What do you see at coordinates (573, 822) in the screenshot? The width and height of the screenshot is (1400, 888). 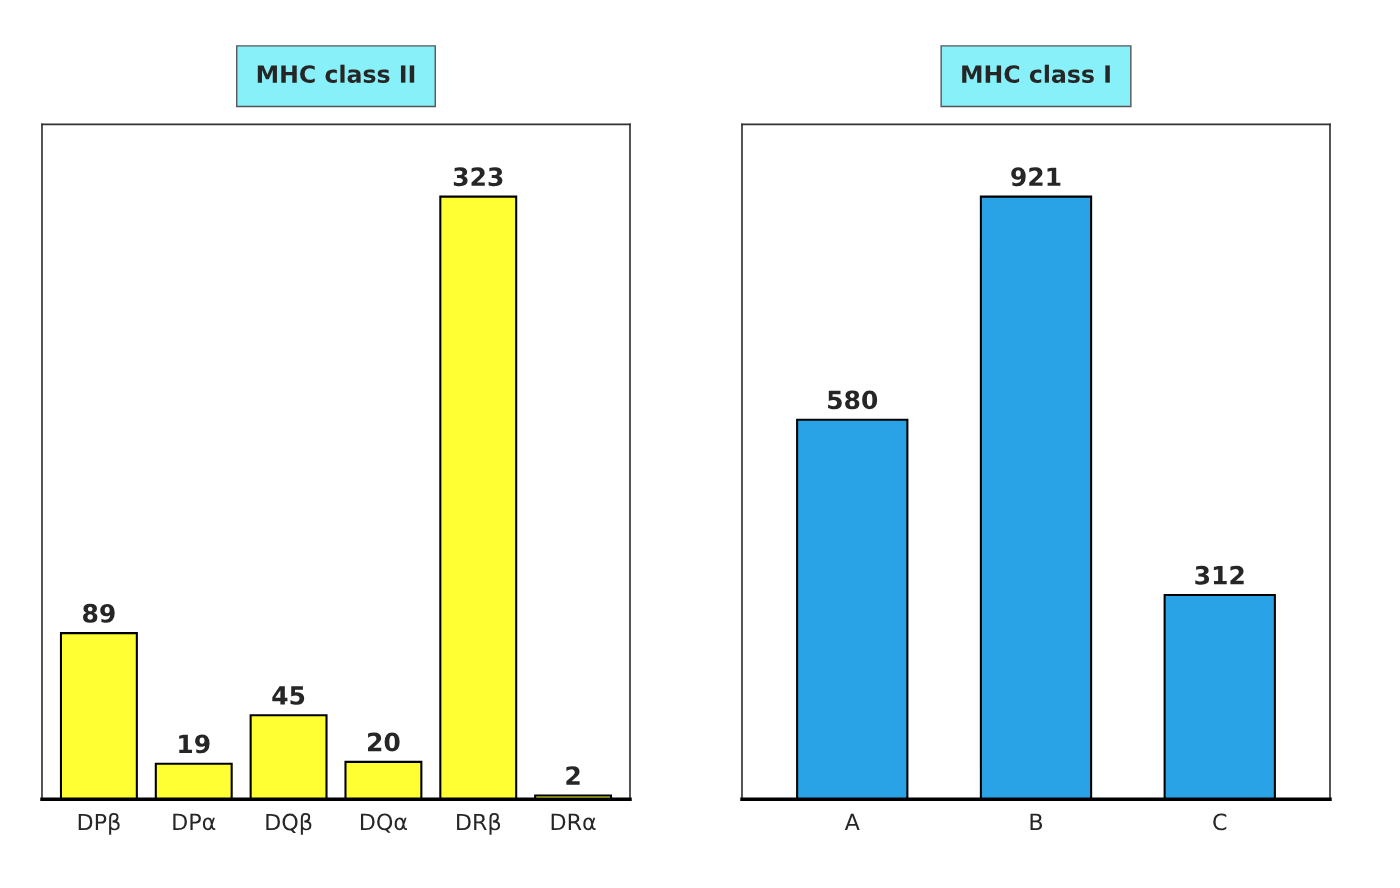 I see `x-tick-label: DRα` at bounding box center [573, 822].